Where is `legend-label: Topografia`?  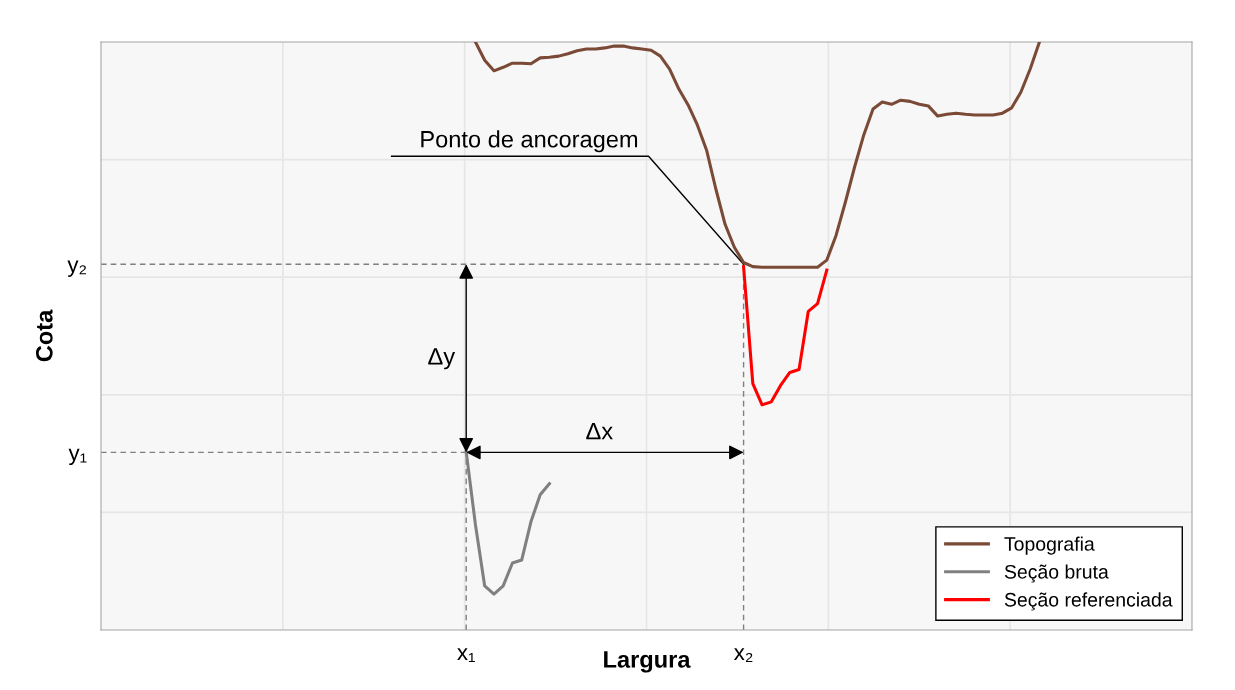
legend-label: Topografia is located at coordinates (1049, 545).